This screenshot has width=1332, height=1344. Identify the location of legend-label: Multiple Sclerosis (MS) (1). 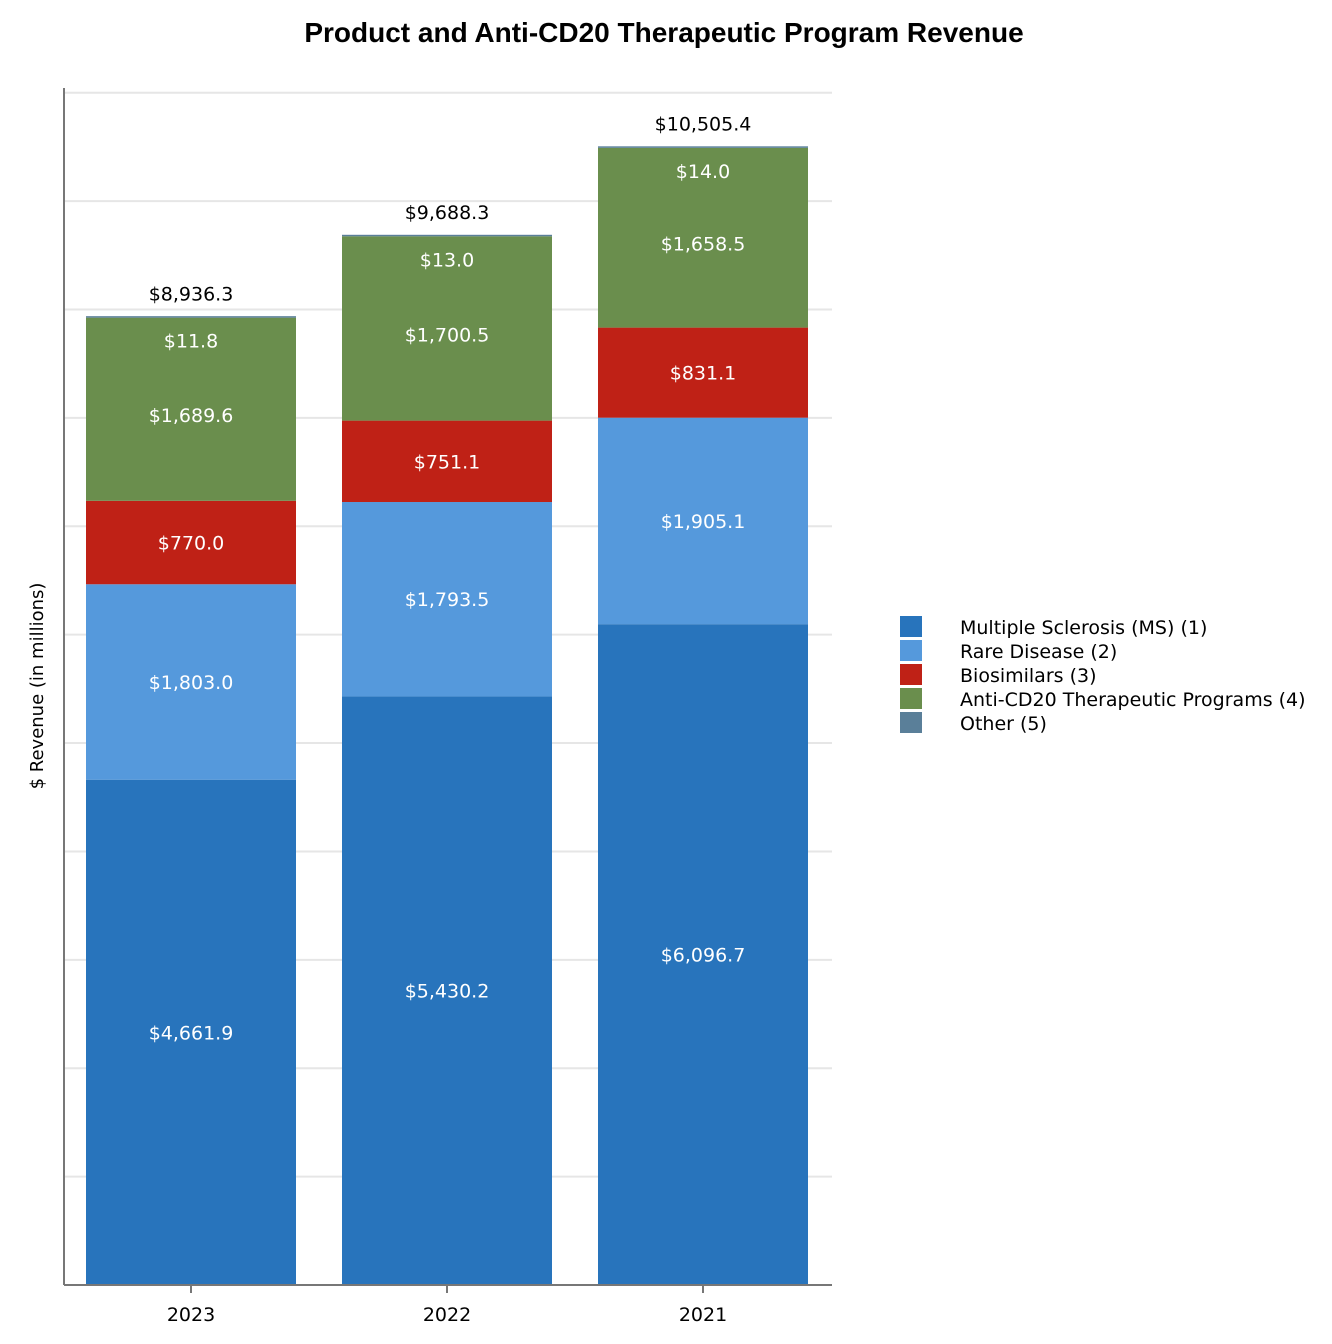
(1083, 628).